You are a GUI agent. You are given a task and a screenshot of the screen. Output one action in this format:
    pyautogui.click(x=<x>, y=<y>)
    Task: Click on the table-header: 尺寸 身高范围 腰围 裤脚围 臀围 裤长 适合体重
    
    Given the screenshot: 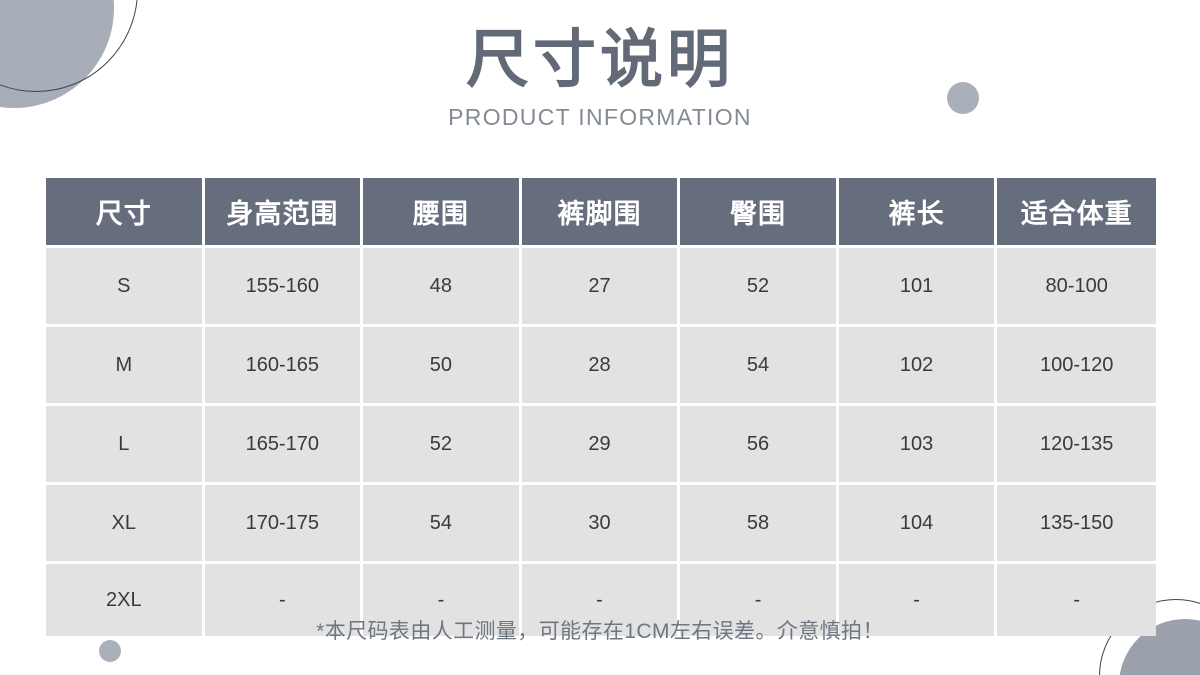 What is the action you would take?
    pyautogui.click(x=601, y=213)
    